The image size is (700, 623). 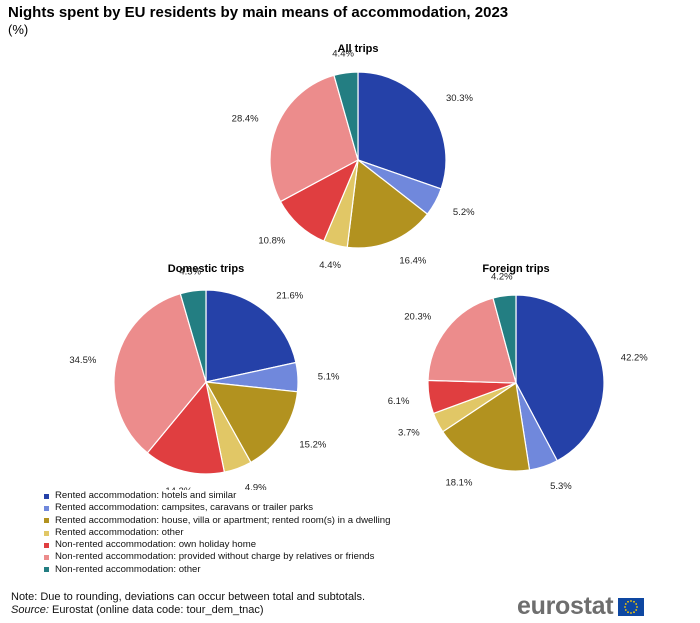 I want to click on eu-flag-icon, so click(x=631, y=606).